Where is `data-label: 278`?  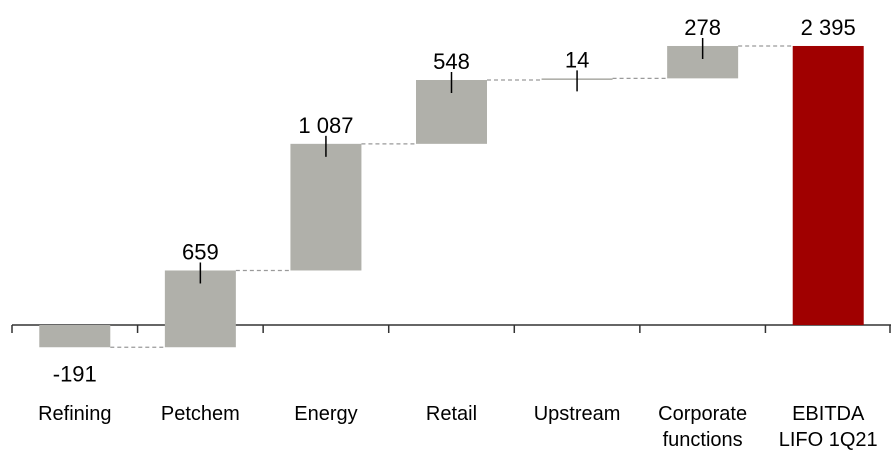
data-label: 278 is located at coordinates (702, 27).